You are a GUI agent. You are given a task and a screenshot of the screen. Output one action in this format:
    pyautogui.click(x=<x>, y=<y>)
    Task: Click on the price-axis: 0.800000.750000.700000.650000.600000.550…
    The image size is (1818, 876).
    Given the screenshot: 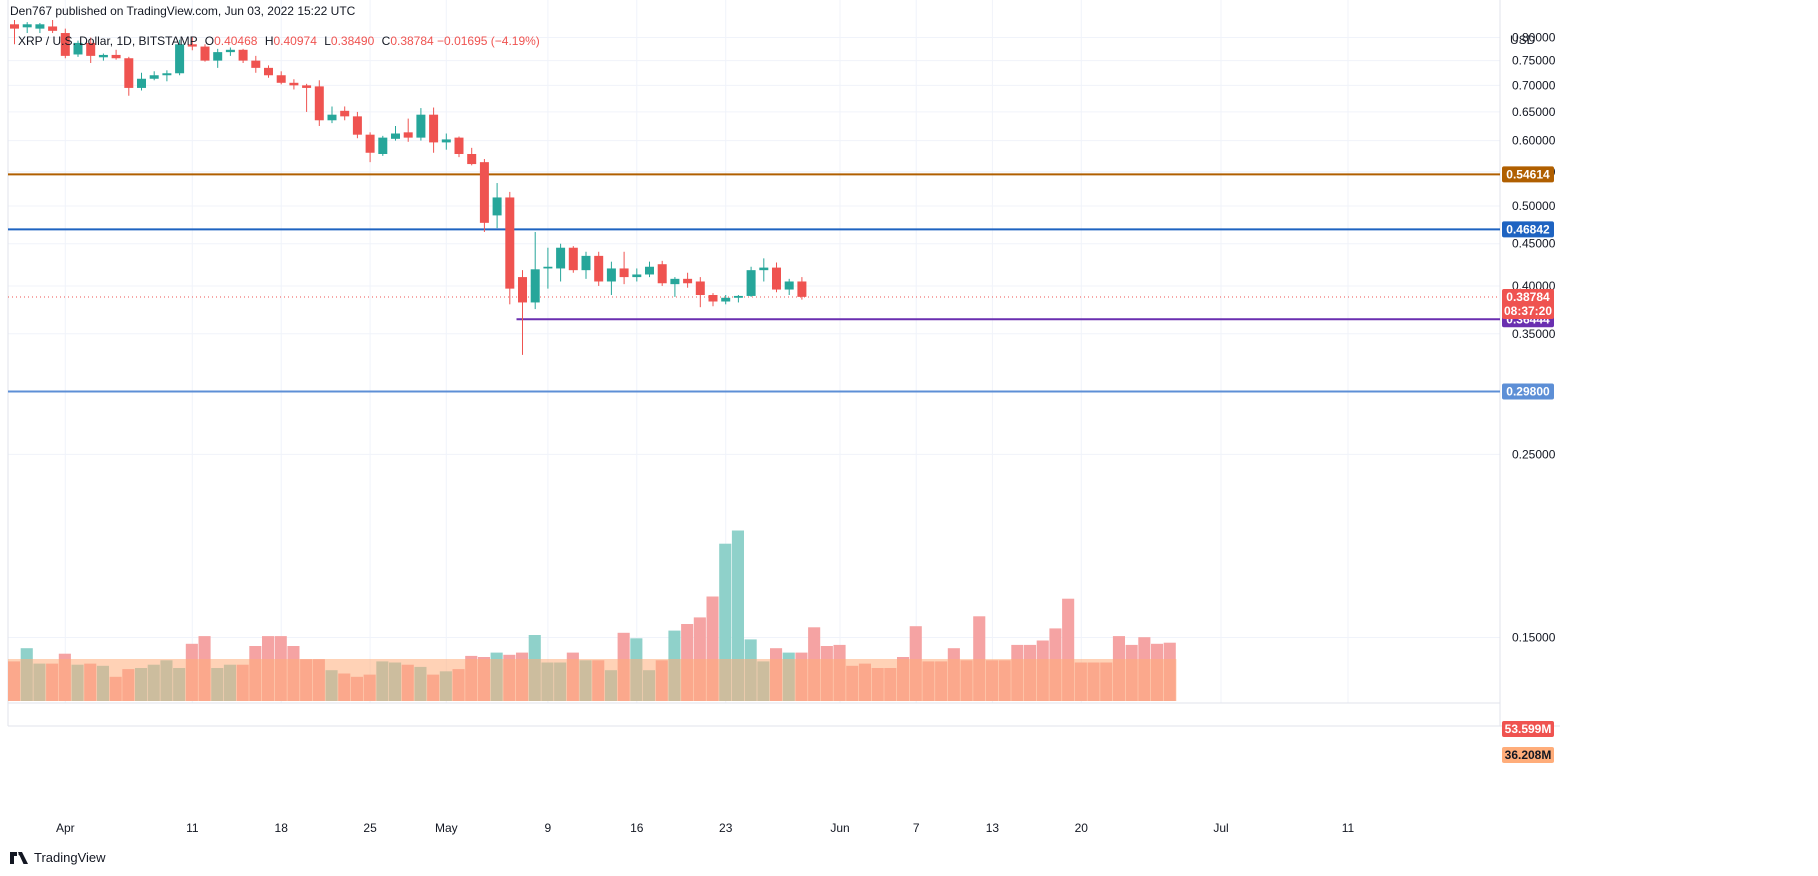 What is the action you would take?
    pyautogui.click(x=1533, y=337)
    